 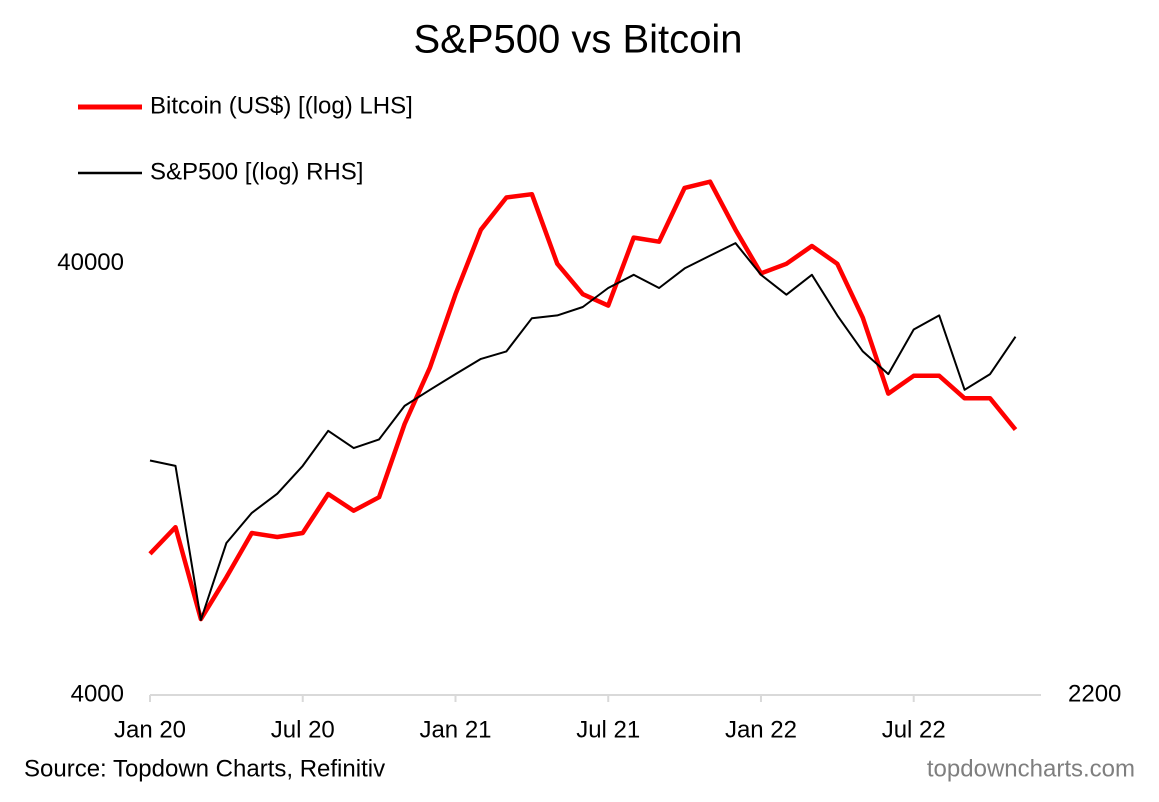 I want to click on x-tick-label: Jul 21, so click(x=608, y=729).